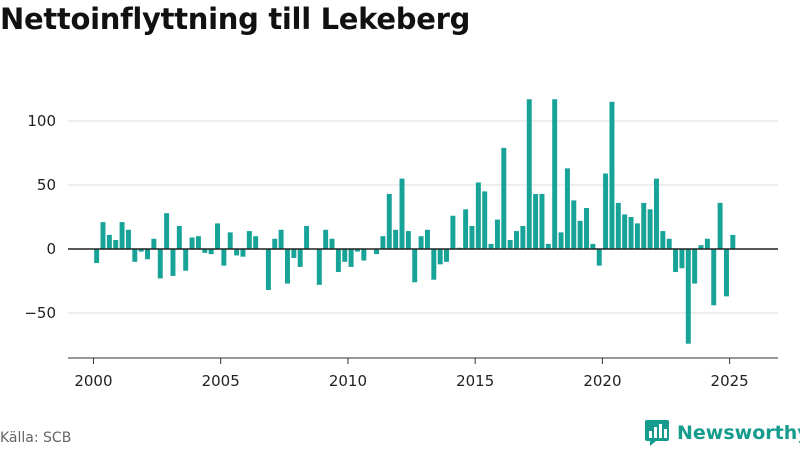  What do you see at coordinates (730, 381) in the screenshot?
I see `x-tick-label: 2025` at bounding box center [730, 381].